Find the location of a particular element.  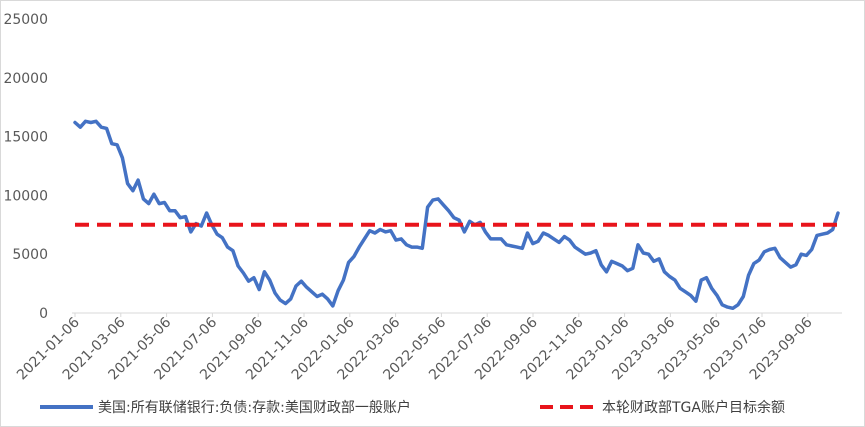

legend-label-target-balance: 本轮财政部TGA账户目标余额 is located at coordinates (693, 407).